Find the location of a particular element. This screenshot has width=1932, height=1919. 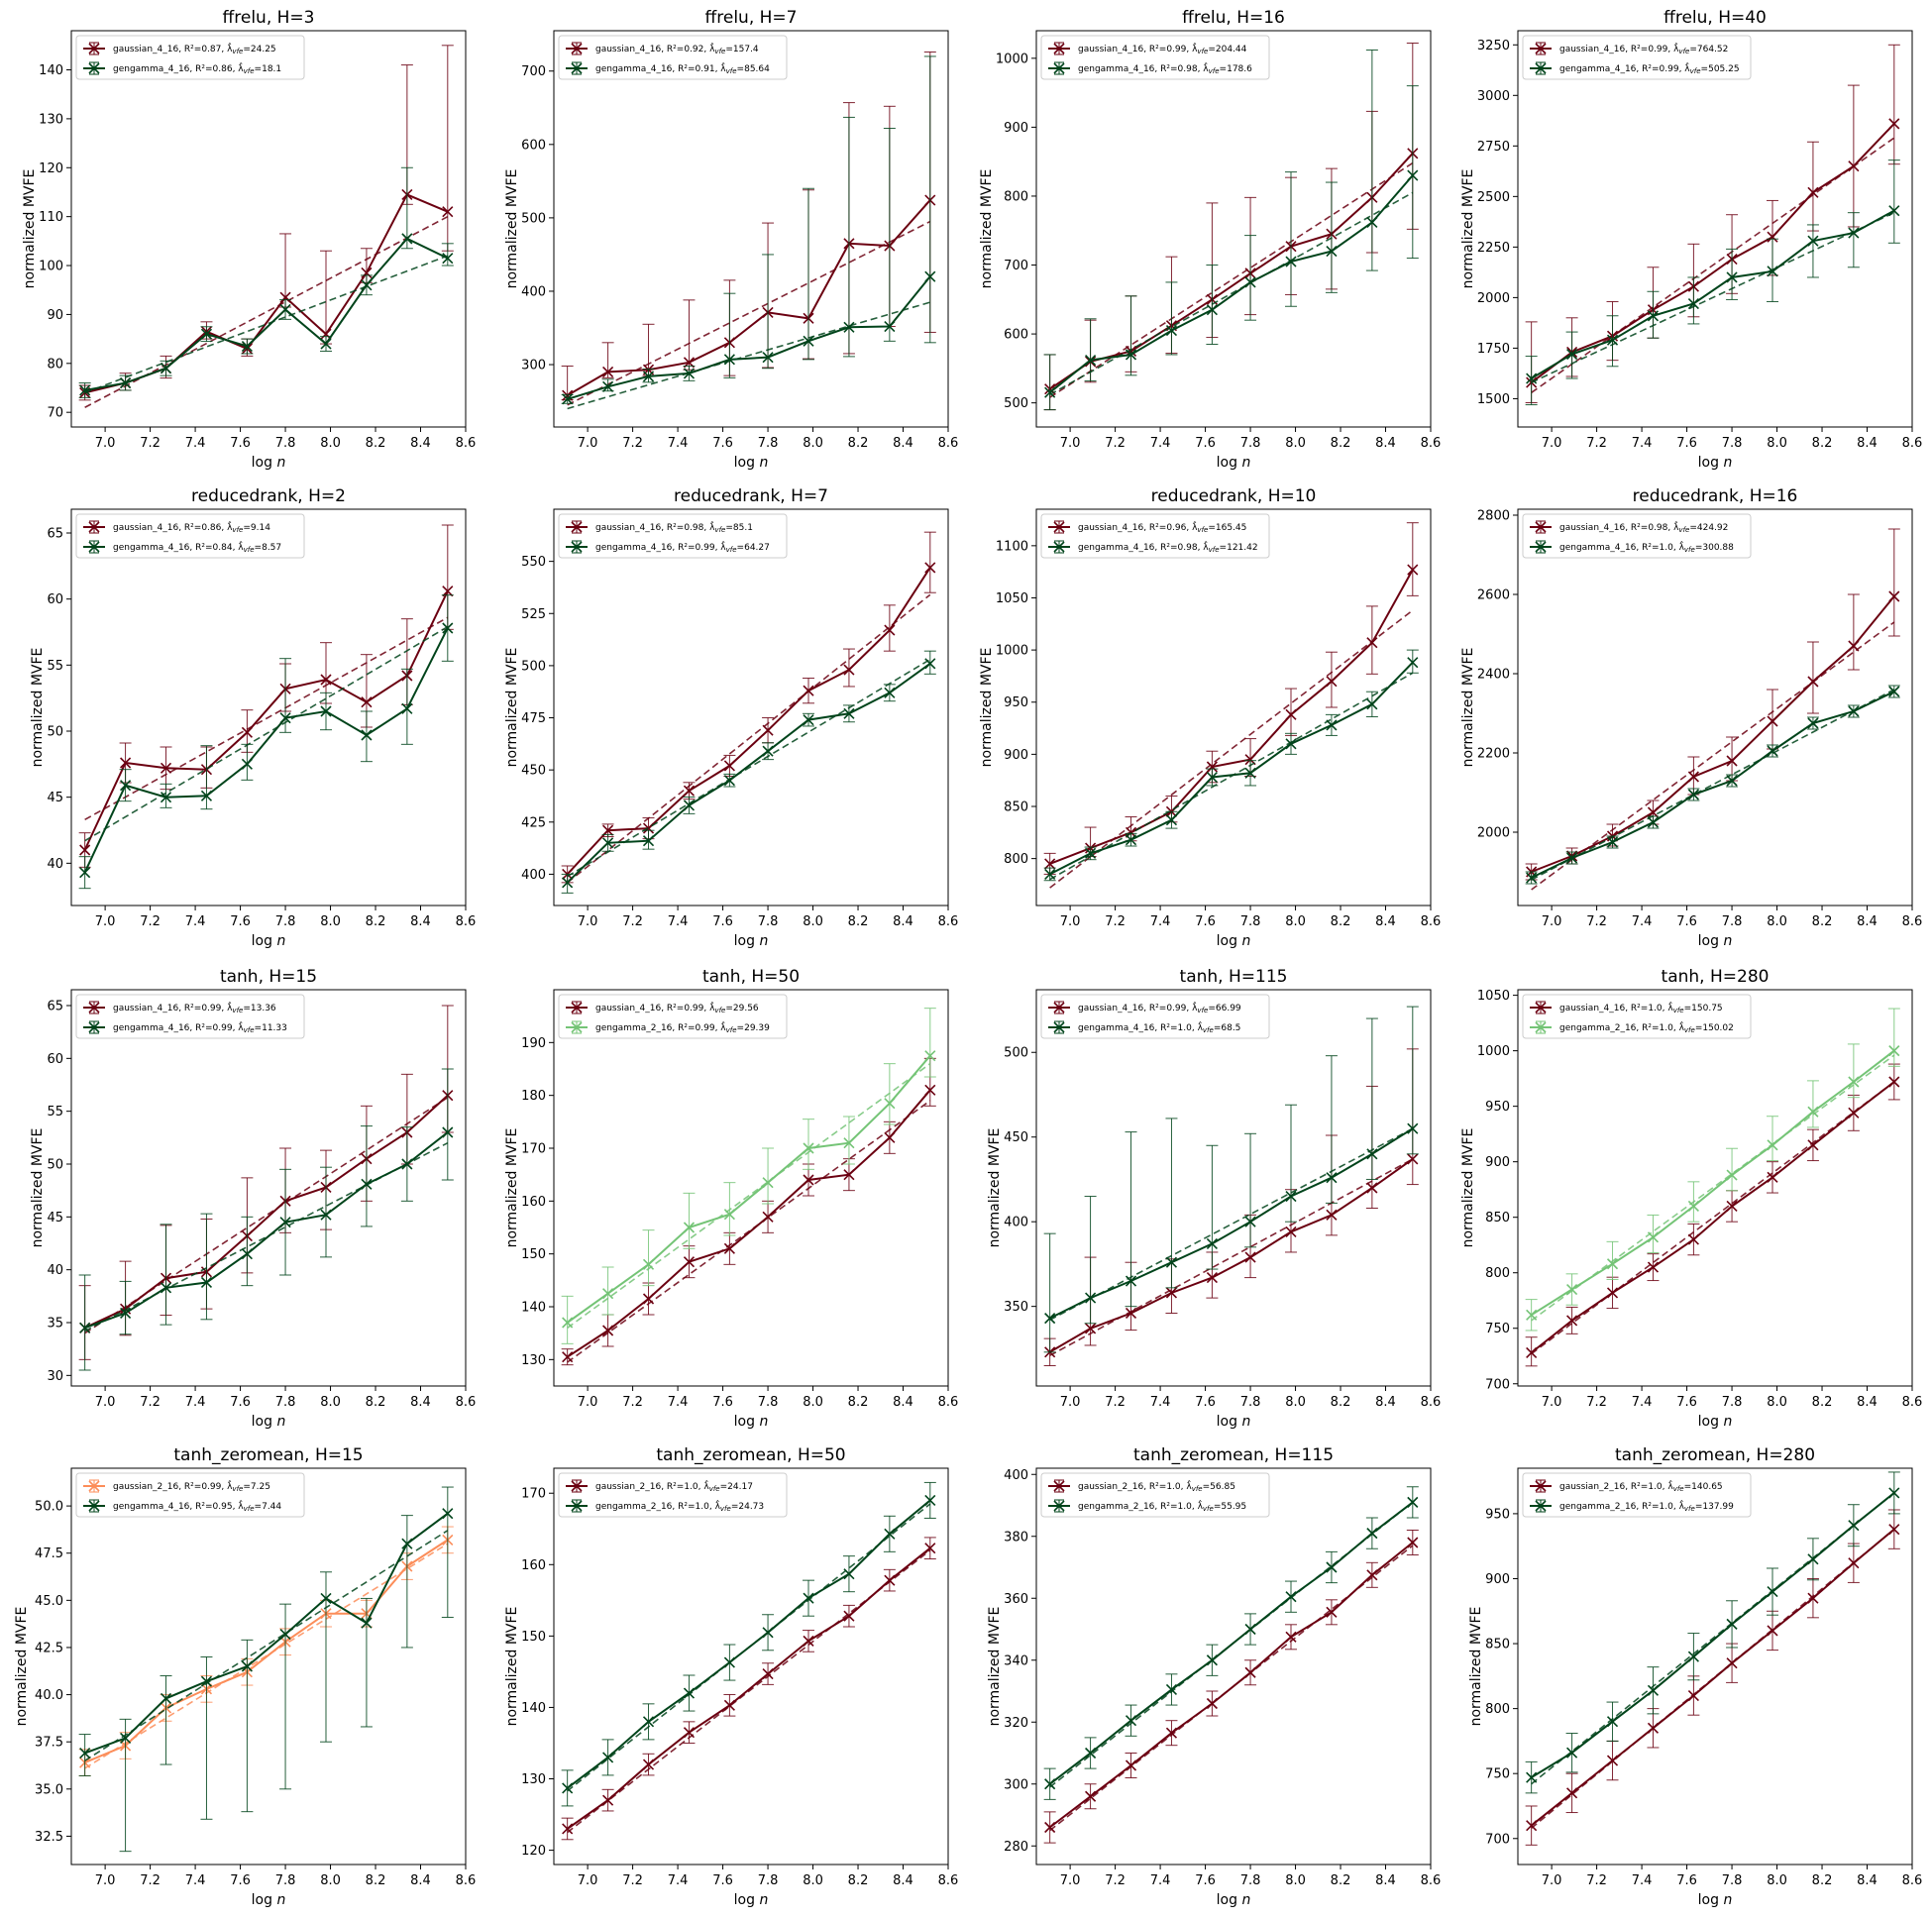

y-tick-label: 47.5 is located at coordinates (49, 1553).